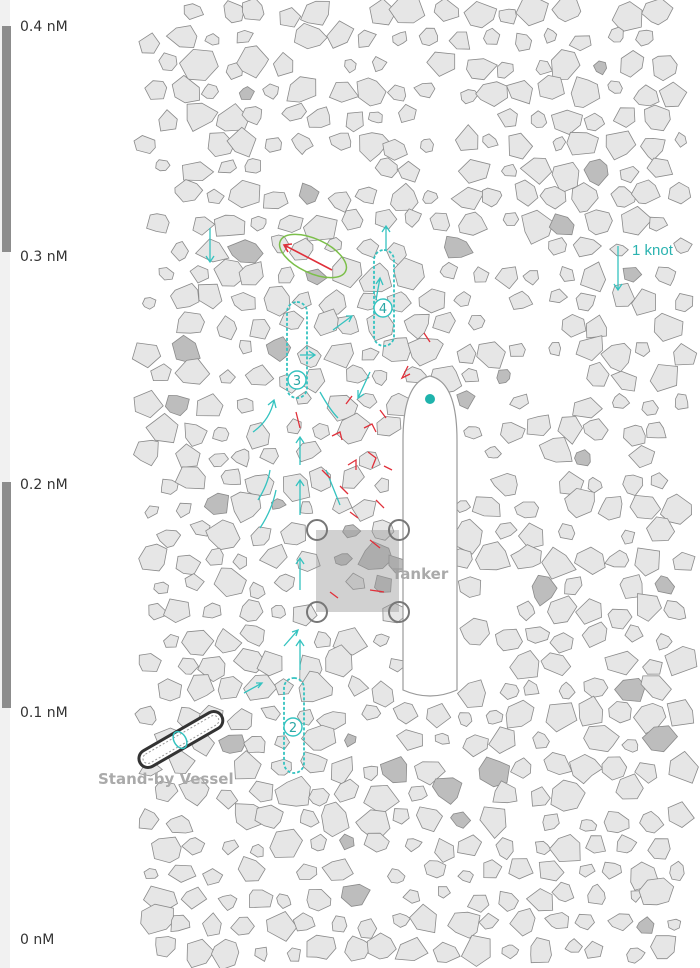  I want to click on standby-vessel: Stand-by Vessel, so click(166, 749).